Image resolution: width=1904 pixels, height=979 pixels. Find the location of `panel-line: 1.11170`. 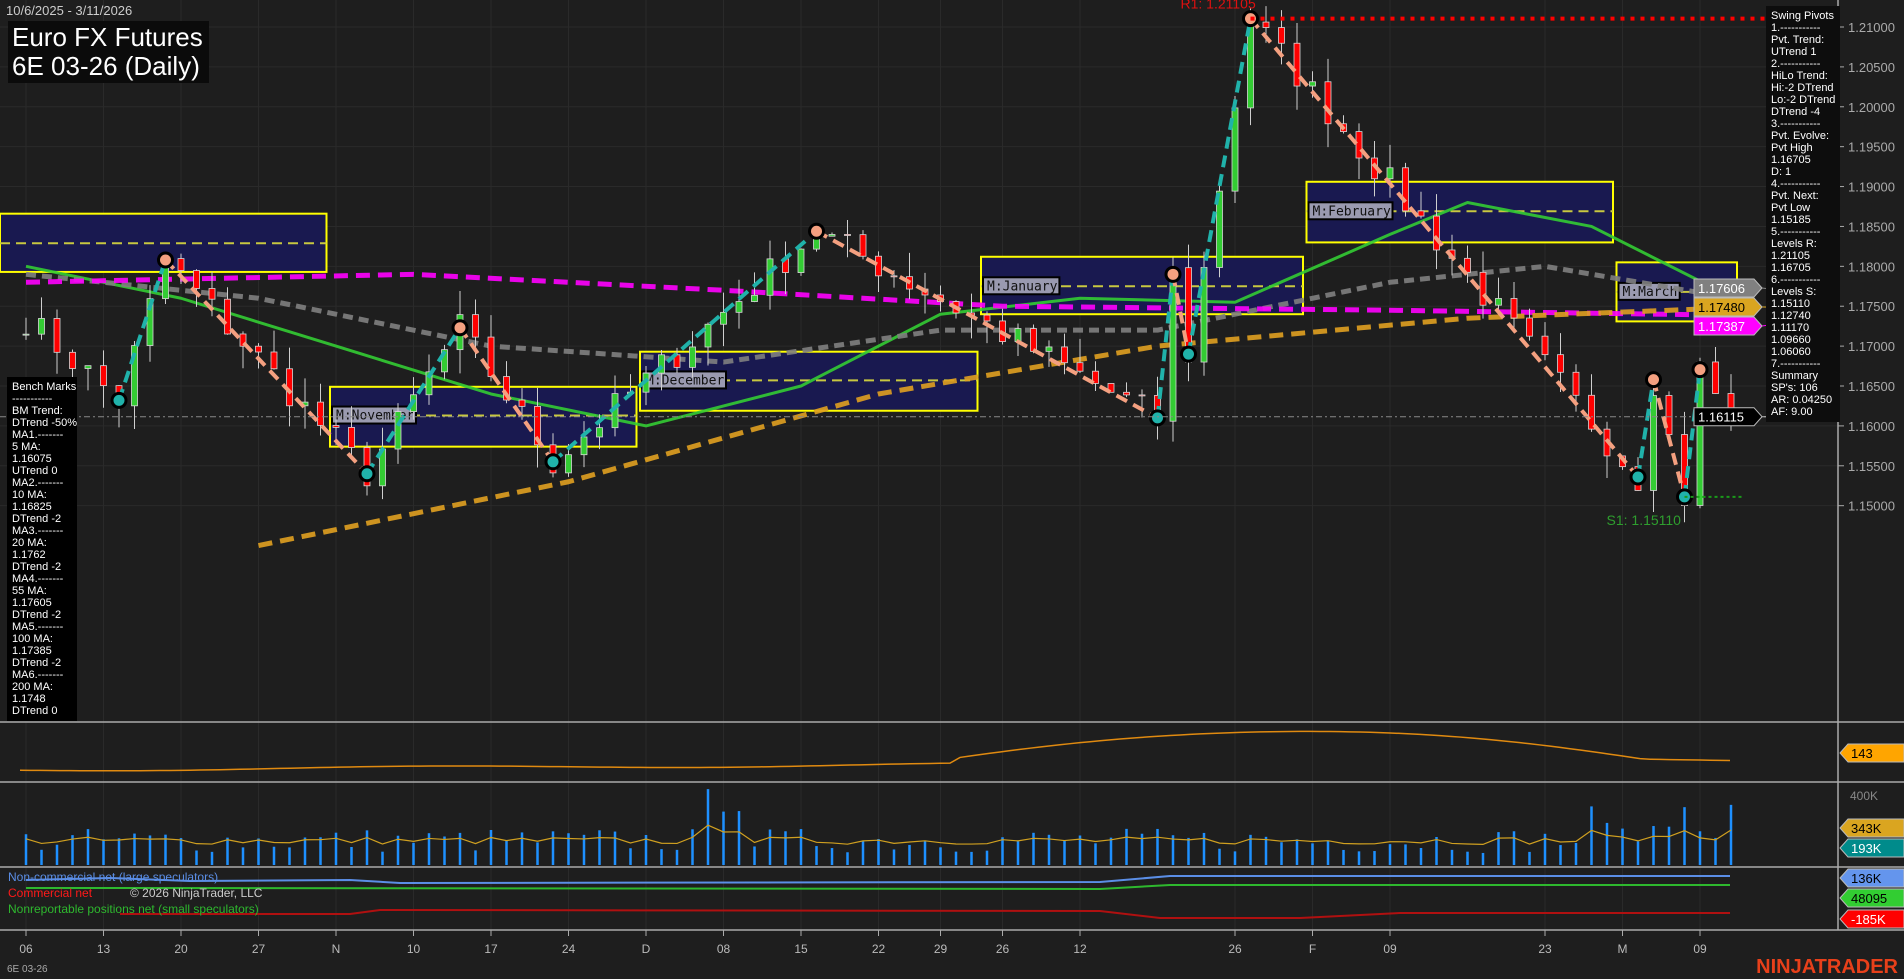

panel-line: 1.11170 is located at coordinates (1790, 328).